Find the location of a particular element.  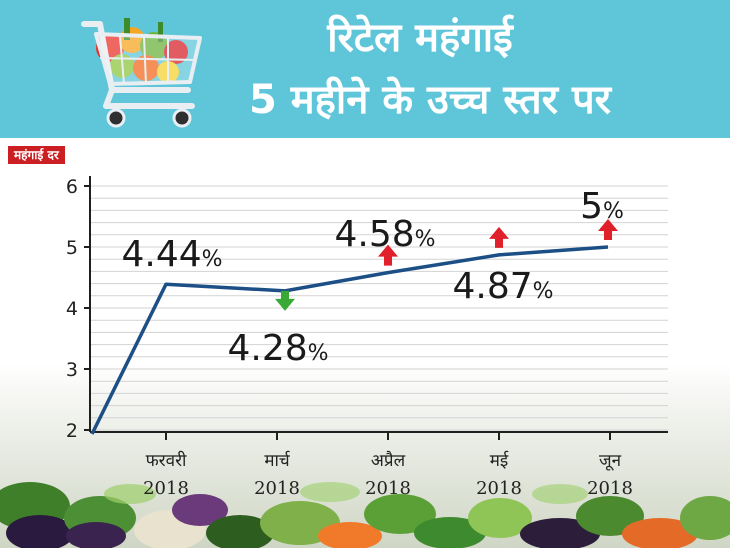

shopping-cart-icon is located at coordinates (141, 73).